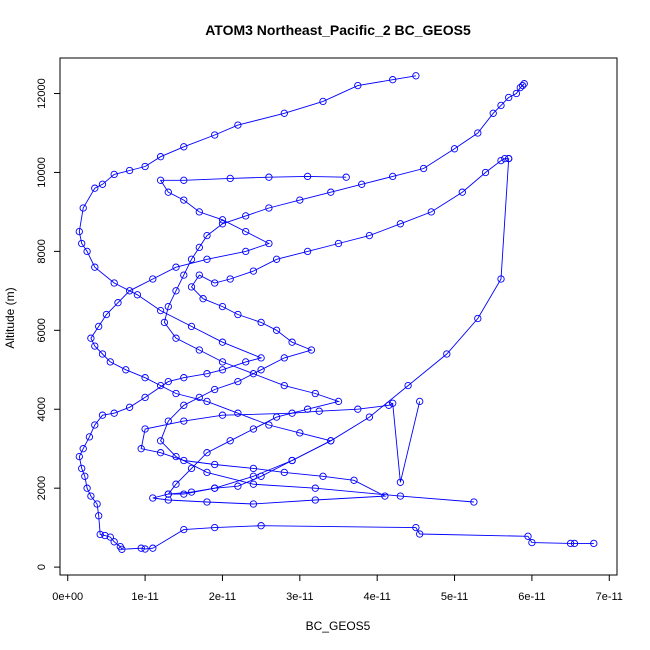 This screenshot has width=650, height=650. I want to click on y-tick-label: 4000, so click(42, 409).